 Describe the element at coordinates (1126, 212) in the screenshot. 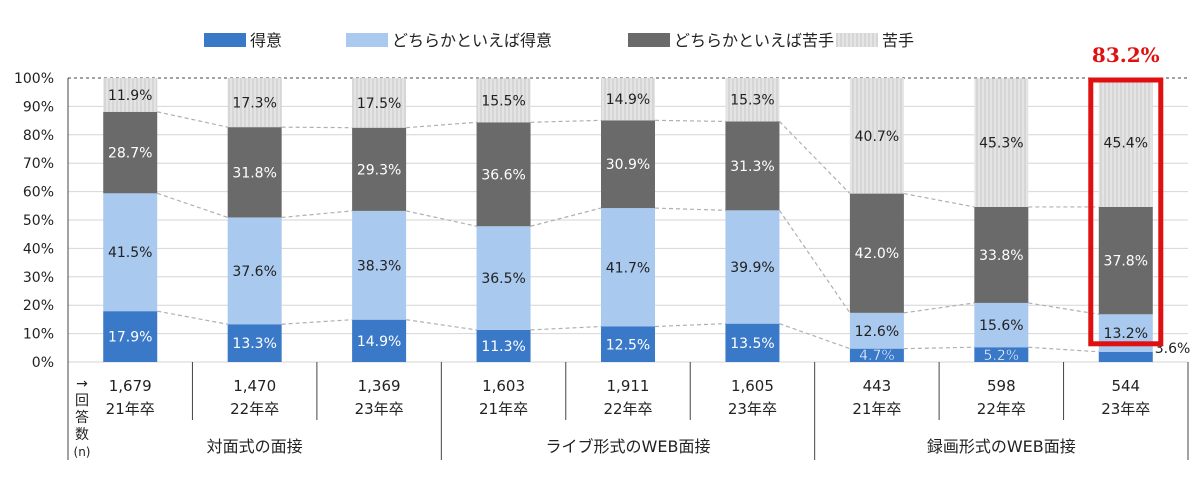

I see `highlight-box` at that location.